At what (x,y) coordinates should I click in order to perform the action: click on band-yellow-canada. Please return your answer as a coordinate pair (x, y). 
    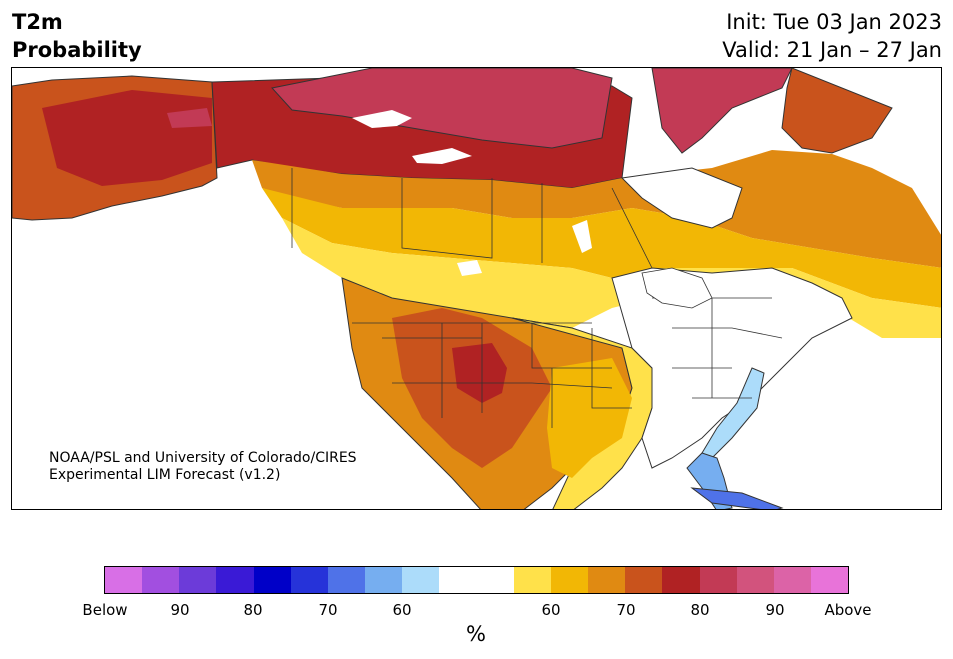
    Looking at the image, I should click on (601, 248).